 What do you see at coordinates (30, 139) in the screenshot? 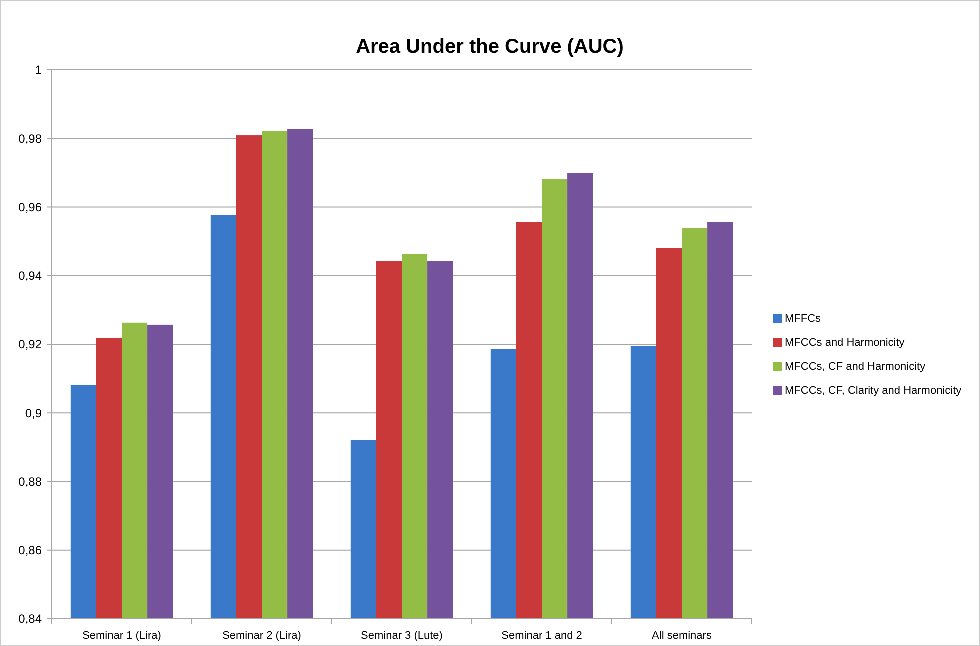
I see `y-tick-label: 0,98` at bounding box center [30, 139].